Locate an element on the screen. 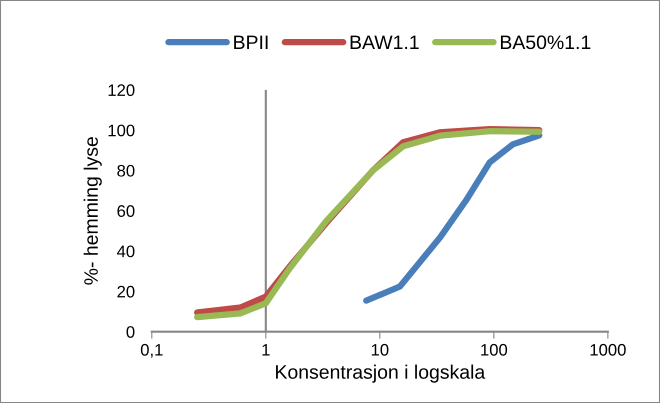  legend-label: BAW1.1 is located at coordinates (384, 42).